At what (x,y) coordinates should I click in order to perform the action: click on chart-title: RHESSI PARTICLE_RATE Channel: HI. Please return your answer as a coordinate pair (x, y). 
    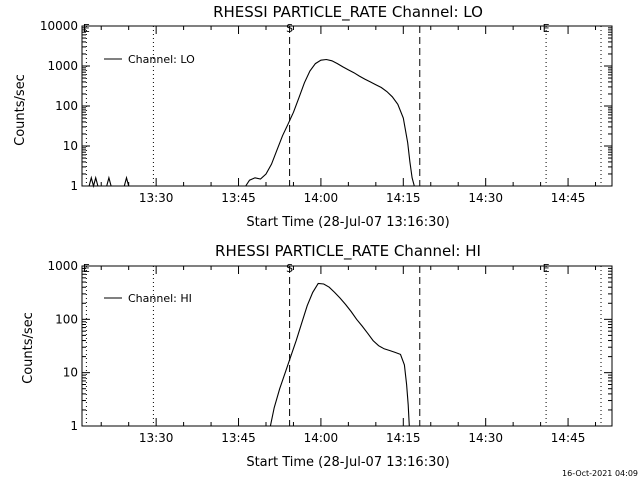
    Looking at the image, I should click on (348, 251).